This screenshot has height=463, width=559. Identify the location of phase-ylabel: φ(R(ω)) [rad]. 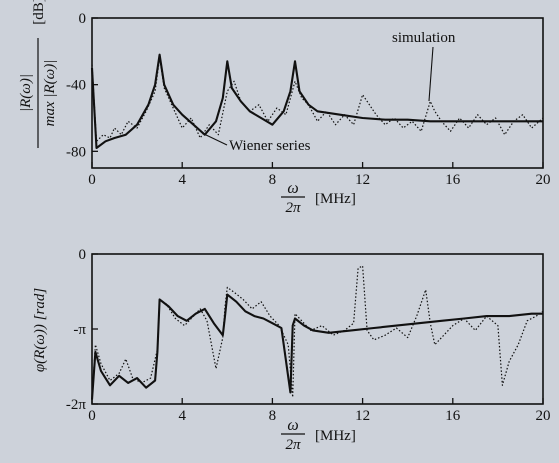
(40, 330).